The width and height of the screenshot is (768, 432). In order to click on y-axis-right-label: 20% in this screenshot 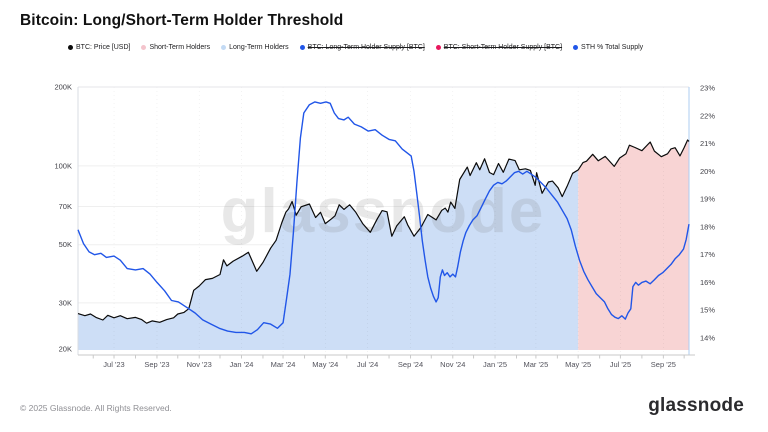, I will do `click(707, 171)`.